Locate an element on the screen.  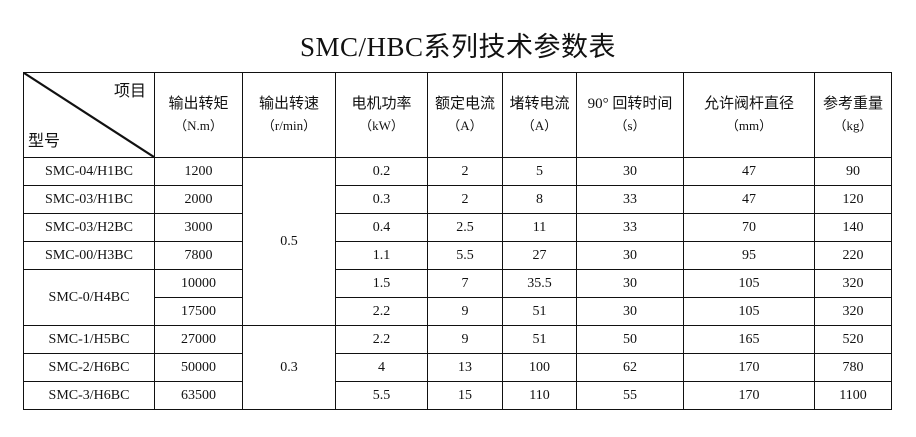
table-row: SMC-2/H6BC 50000 4 13 100 62 170 780 is located at coordinates (457, 367).